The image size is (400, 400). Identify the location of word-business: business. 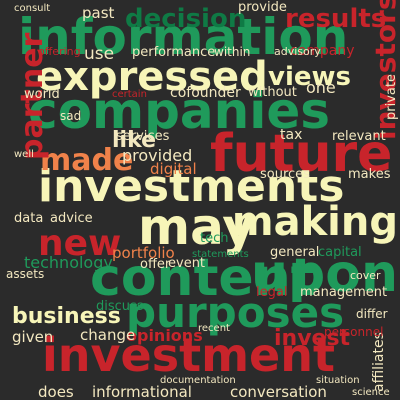
(66, 316).